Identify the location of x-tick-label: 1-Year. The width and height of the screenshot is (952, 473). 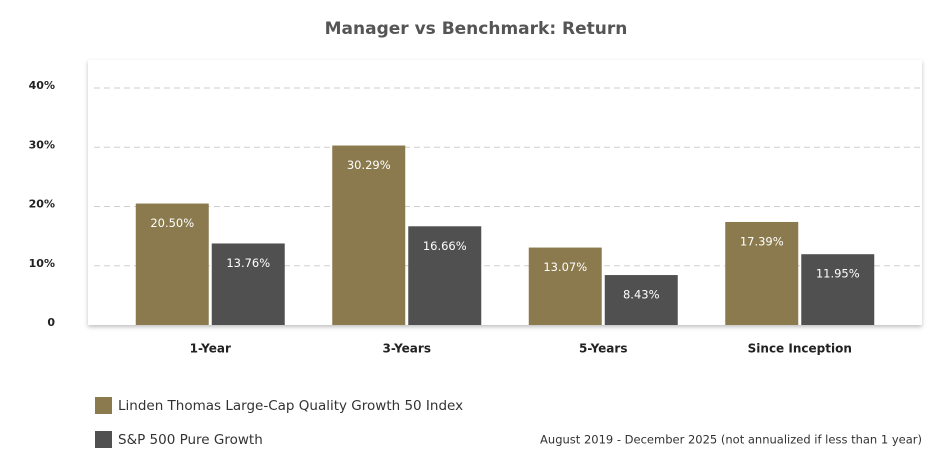
(210, 349).